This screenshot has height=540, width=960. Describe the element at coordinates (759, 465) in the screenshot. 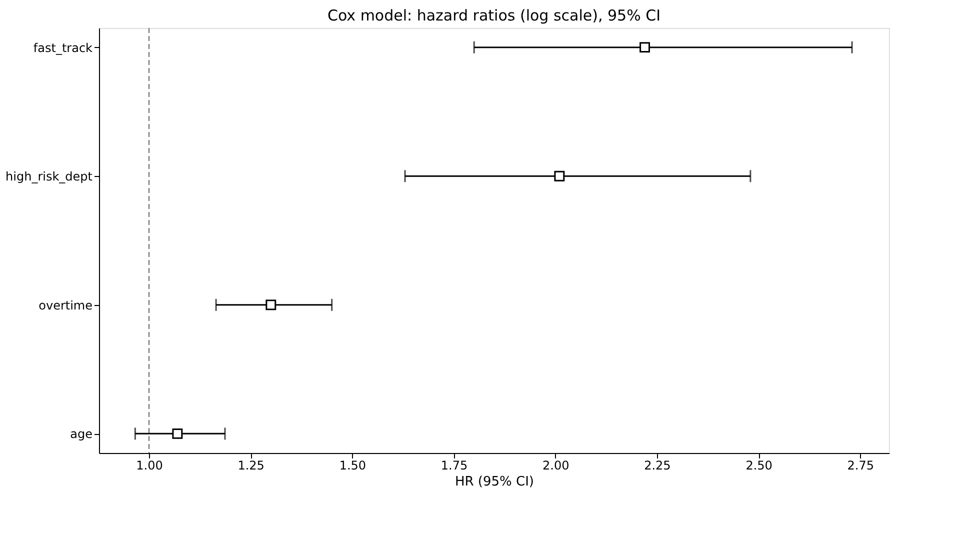

I see `x-tick-label: 2.50` at that location.